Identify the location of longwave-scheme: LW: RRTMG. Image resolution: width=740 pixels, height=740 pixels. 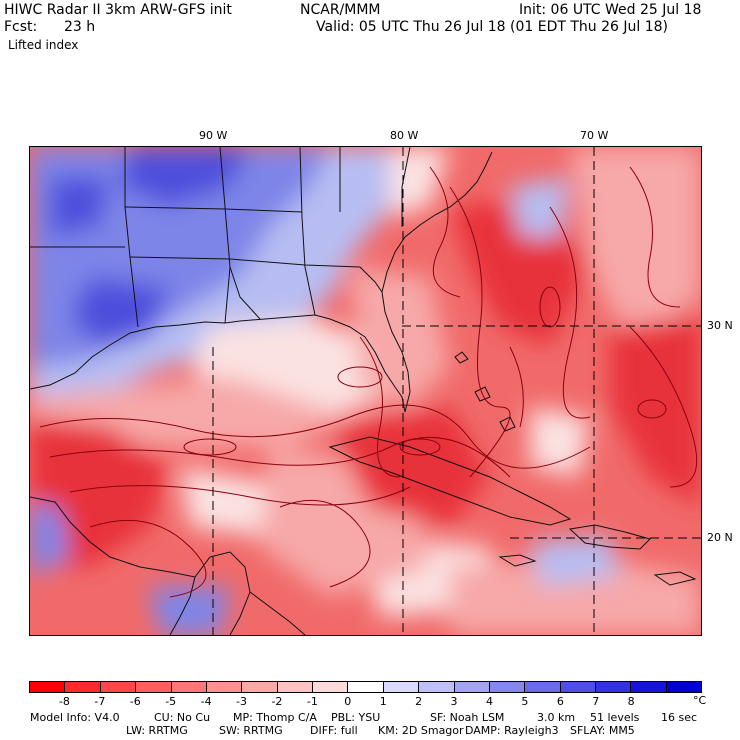
(157, 730).